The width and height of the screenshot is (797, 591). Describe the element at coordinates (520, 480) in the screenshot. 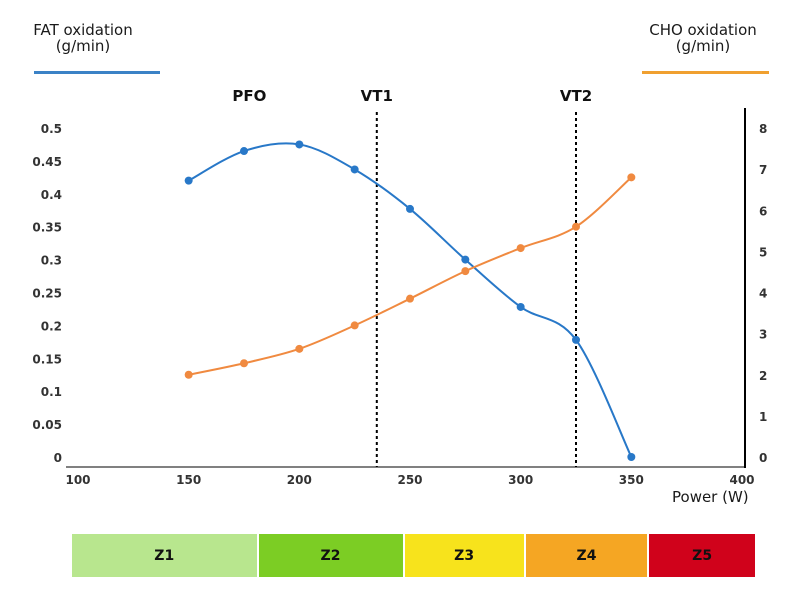

I see `x-tick-label: 300` at that location.